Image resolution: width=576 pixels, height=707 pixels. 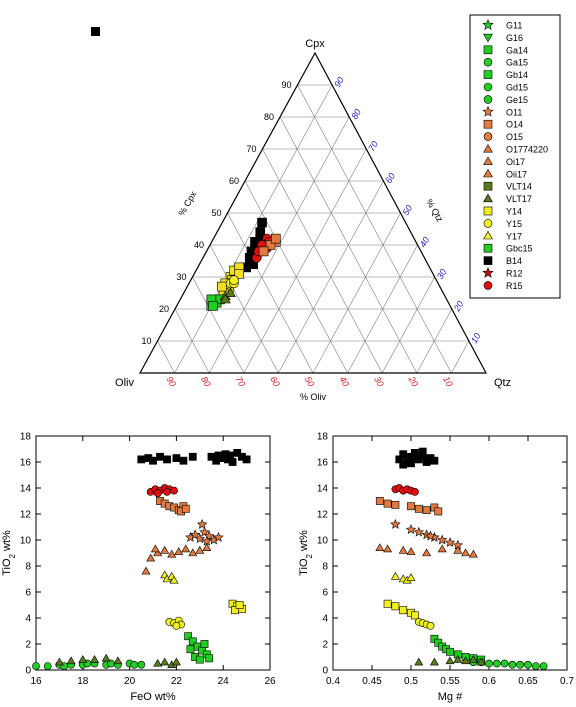 I want to click on right-tick-label: 90, so click(x=339, y=82).